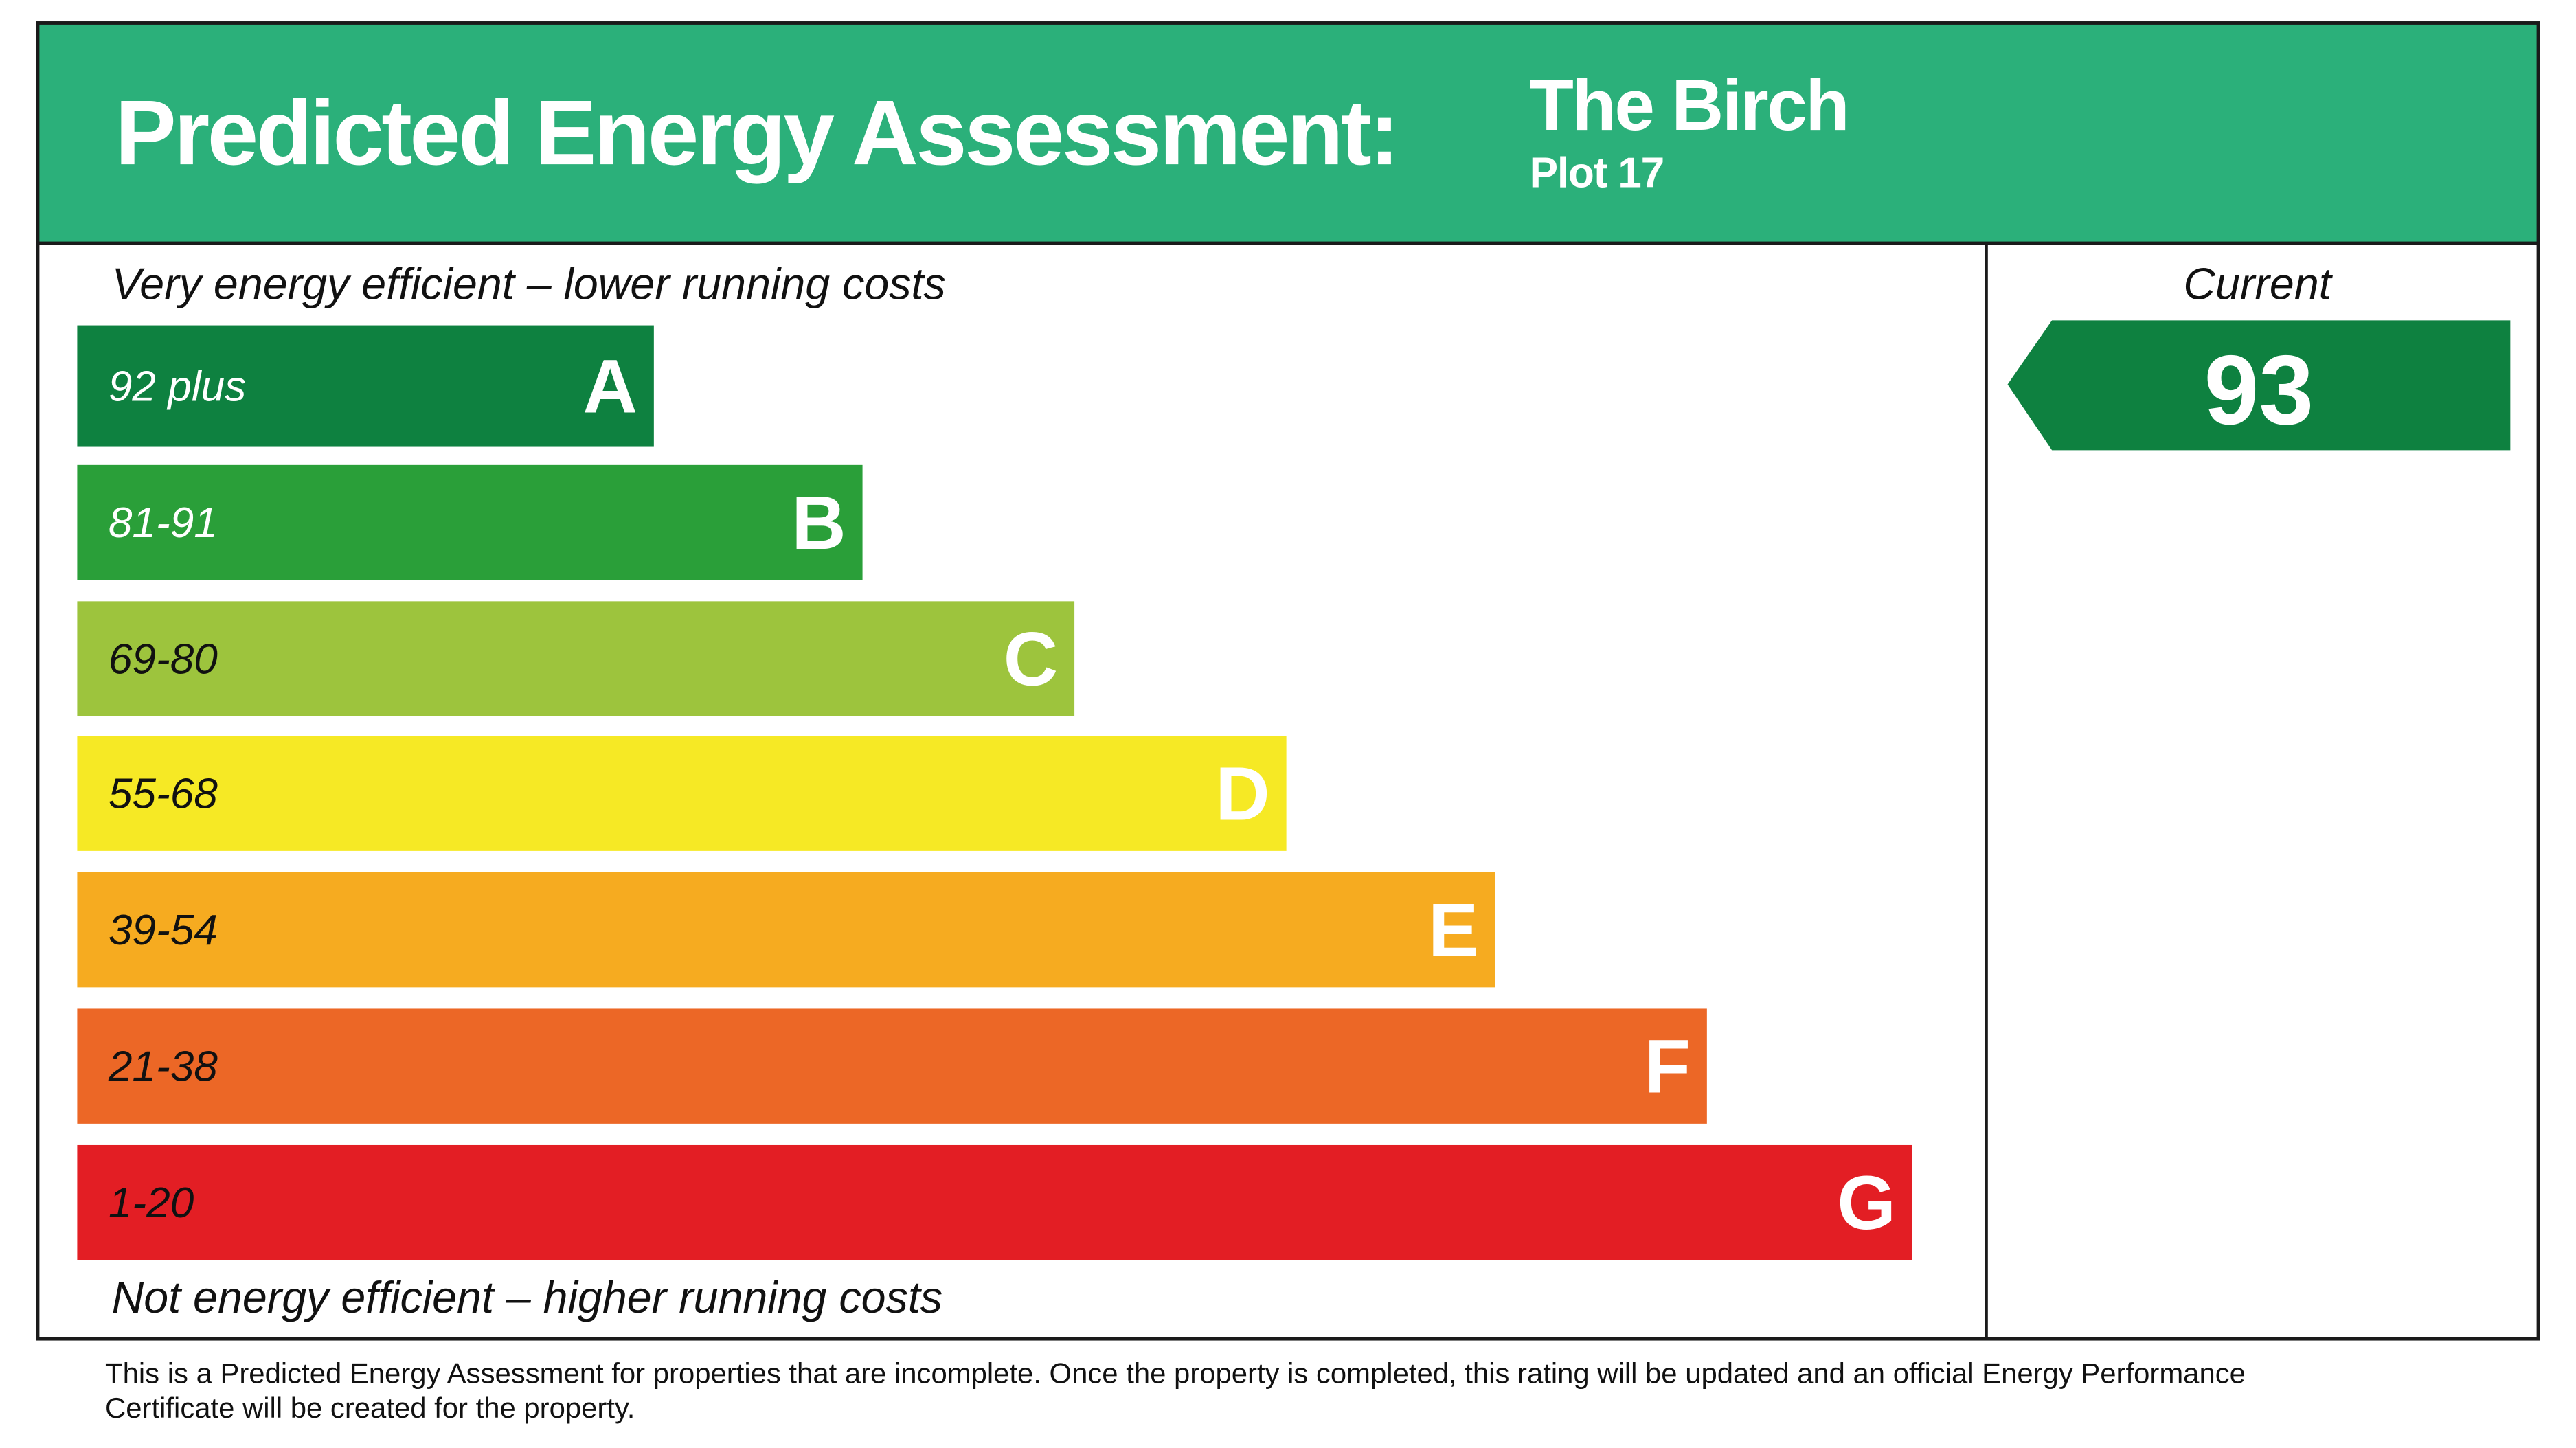 This screenshot has height=1448, width=2576. What do you see at coordinates (163, 523) in the screenshot?
I see `band-range: 81-91` at bounding box center [163, 523].